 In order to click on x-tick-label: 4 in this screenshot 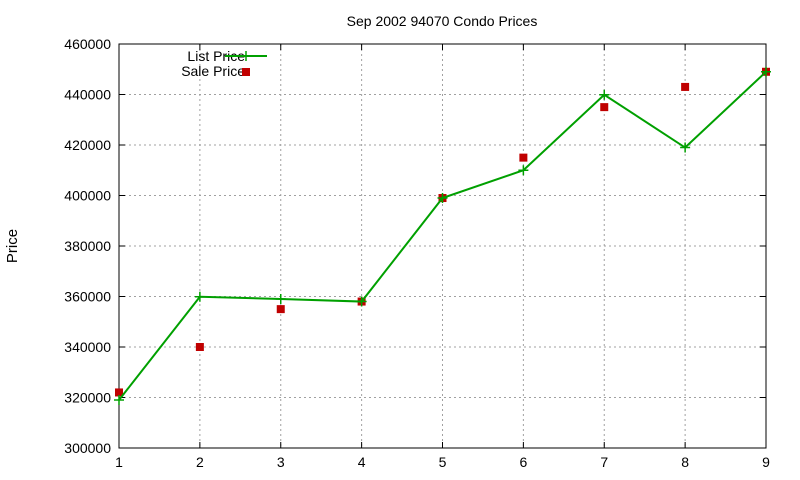, I will do `click(362, 462)`.